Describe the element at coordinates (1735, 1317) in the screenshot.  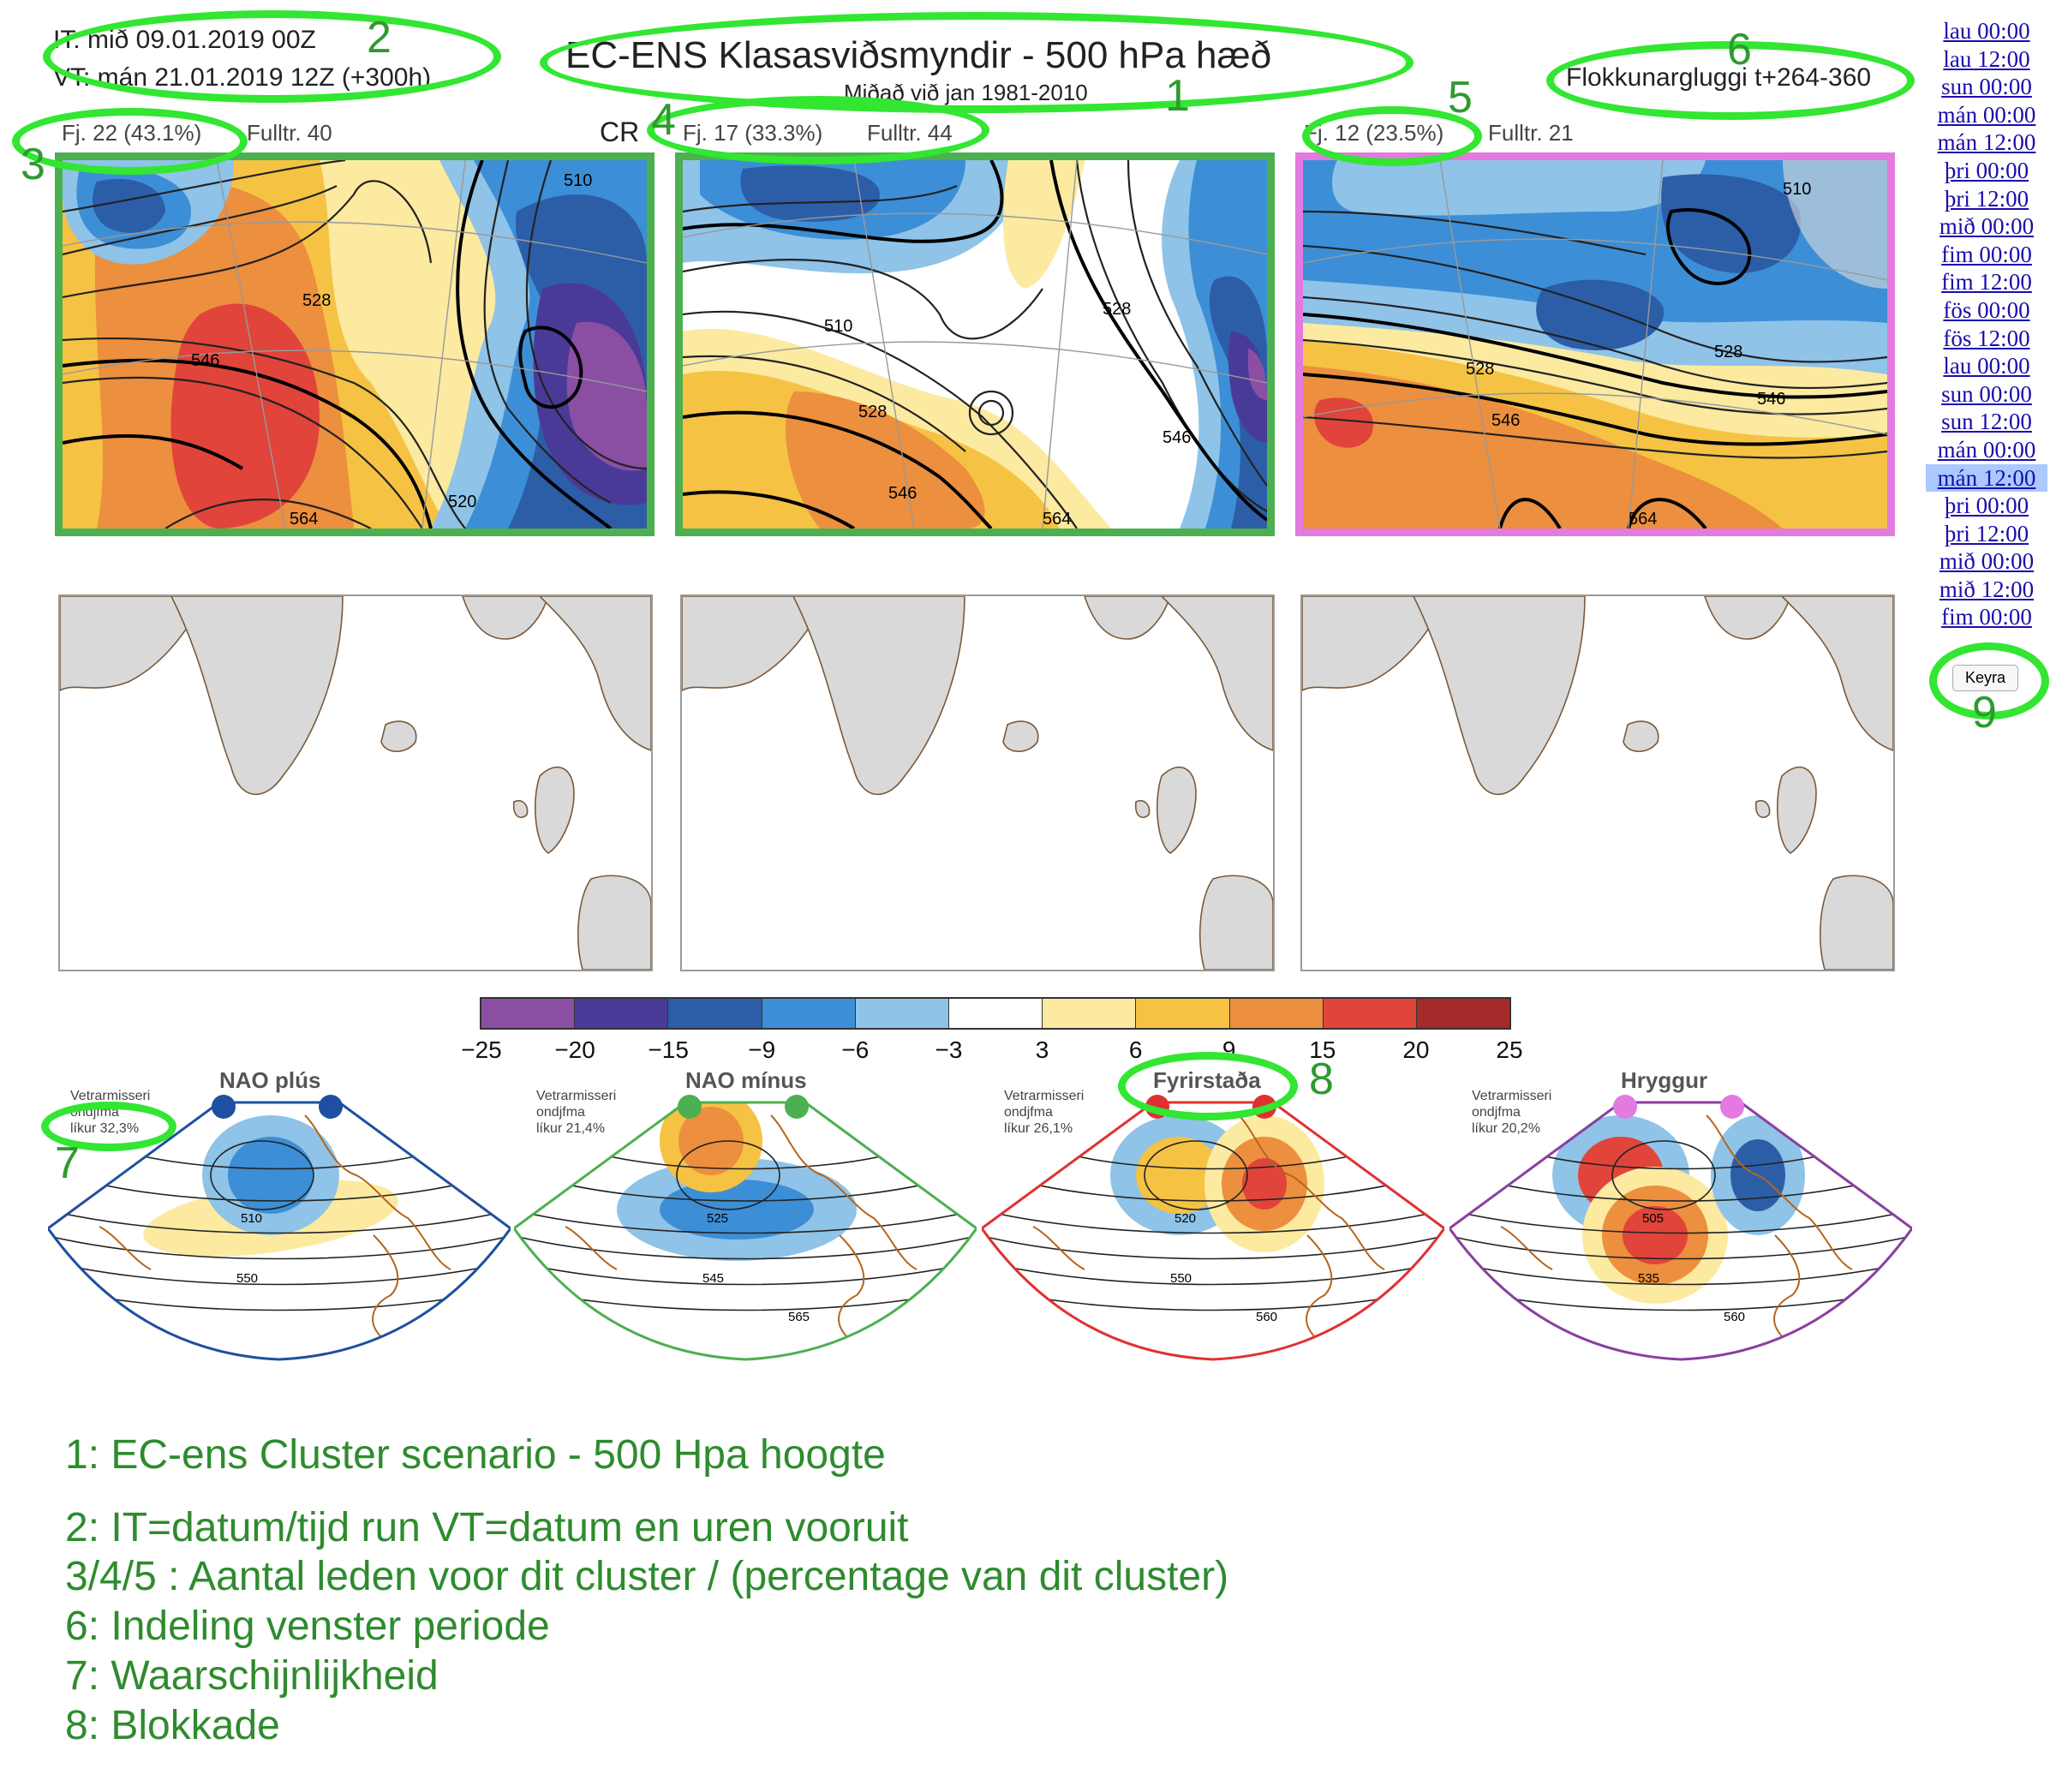
I see `contour-label: 560` at that location.